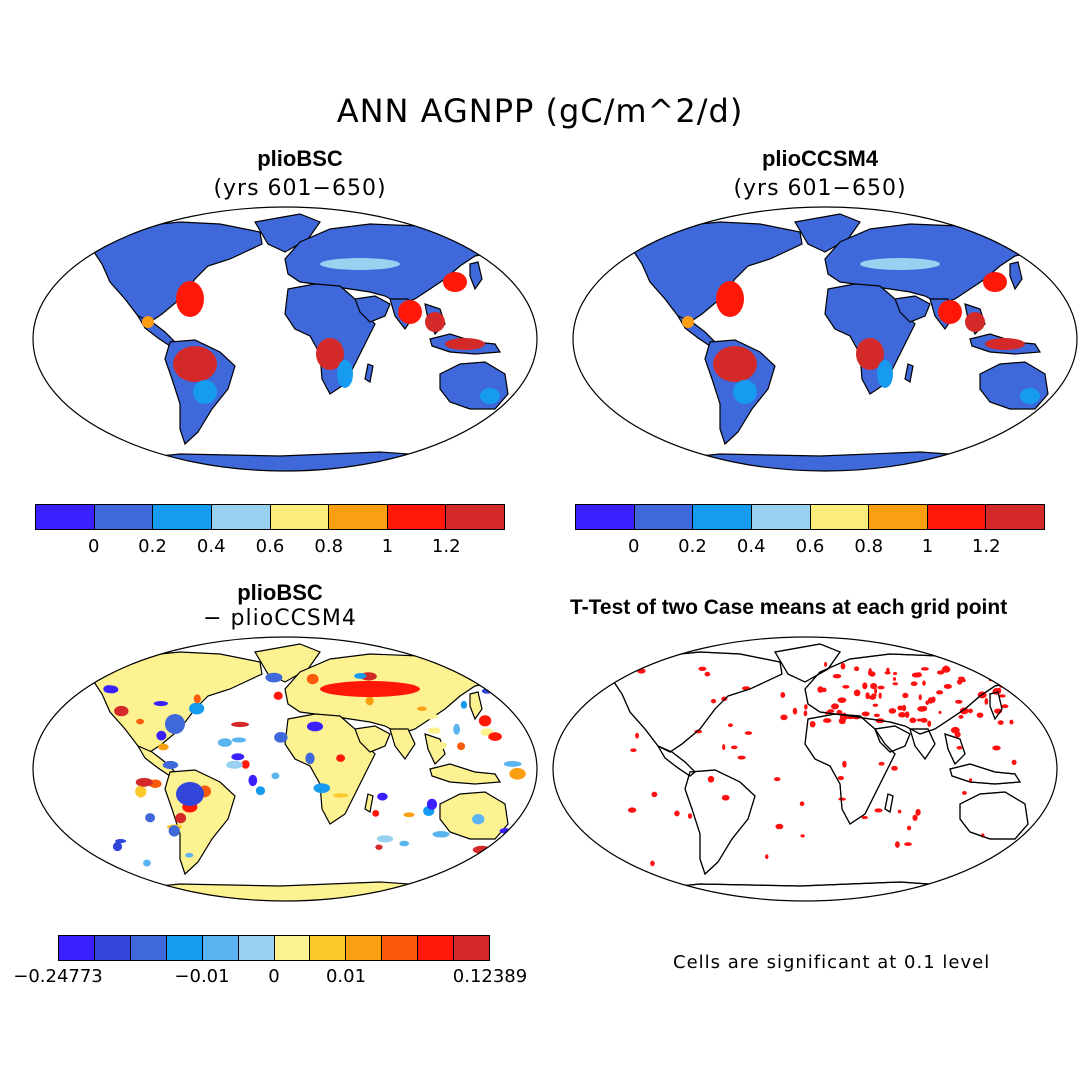 The height and width of the screenshot is (1080, 1080). Describe the element at coordinates (1064, 411) in the screenshot. I see `land-nz` at that location.